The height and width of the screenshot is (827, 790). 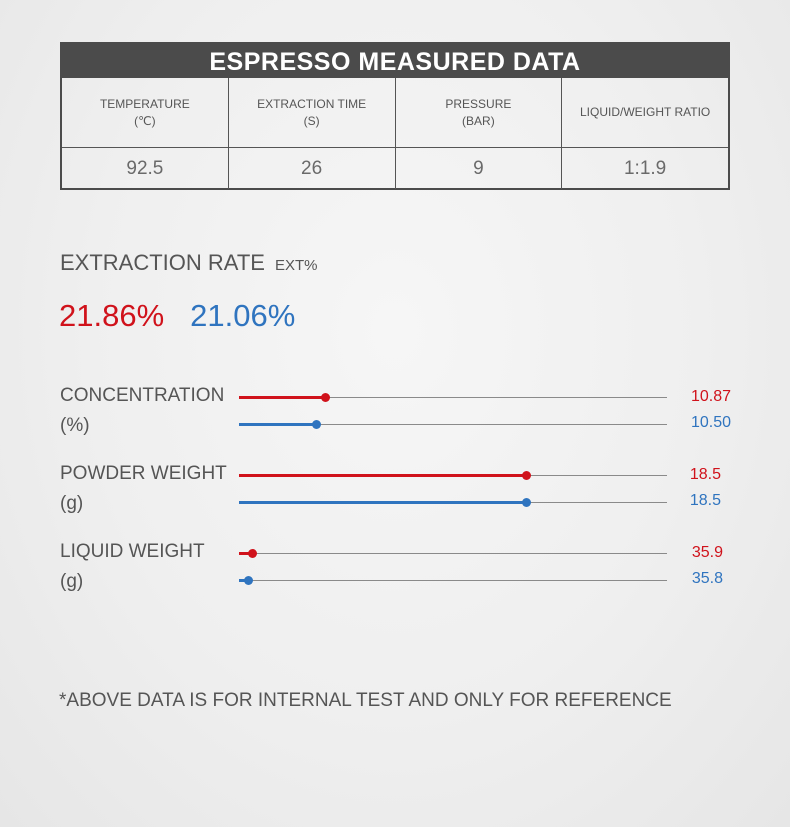 I want to click on header-cell-pressure: PRESSURE (BAR), so click(x=479, y=112).